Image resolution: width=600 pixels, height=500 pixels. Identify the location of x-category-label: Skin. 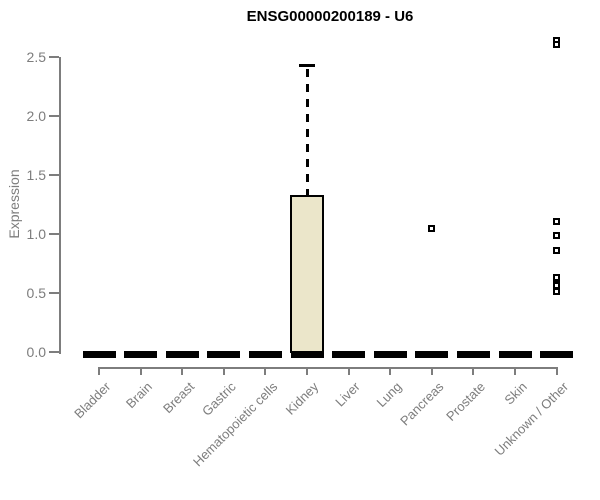
(515, 393).